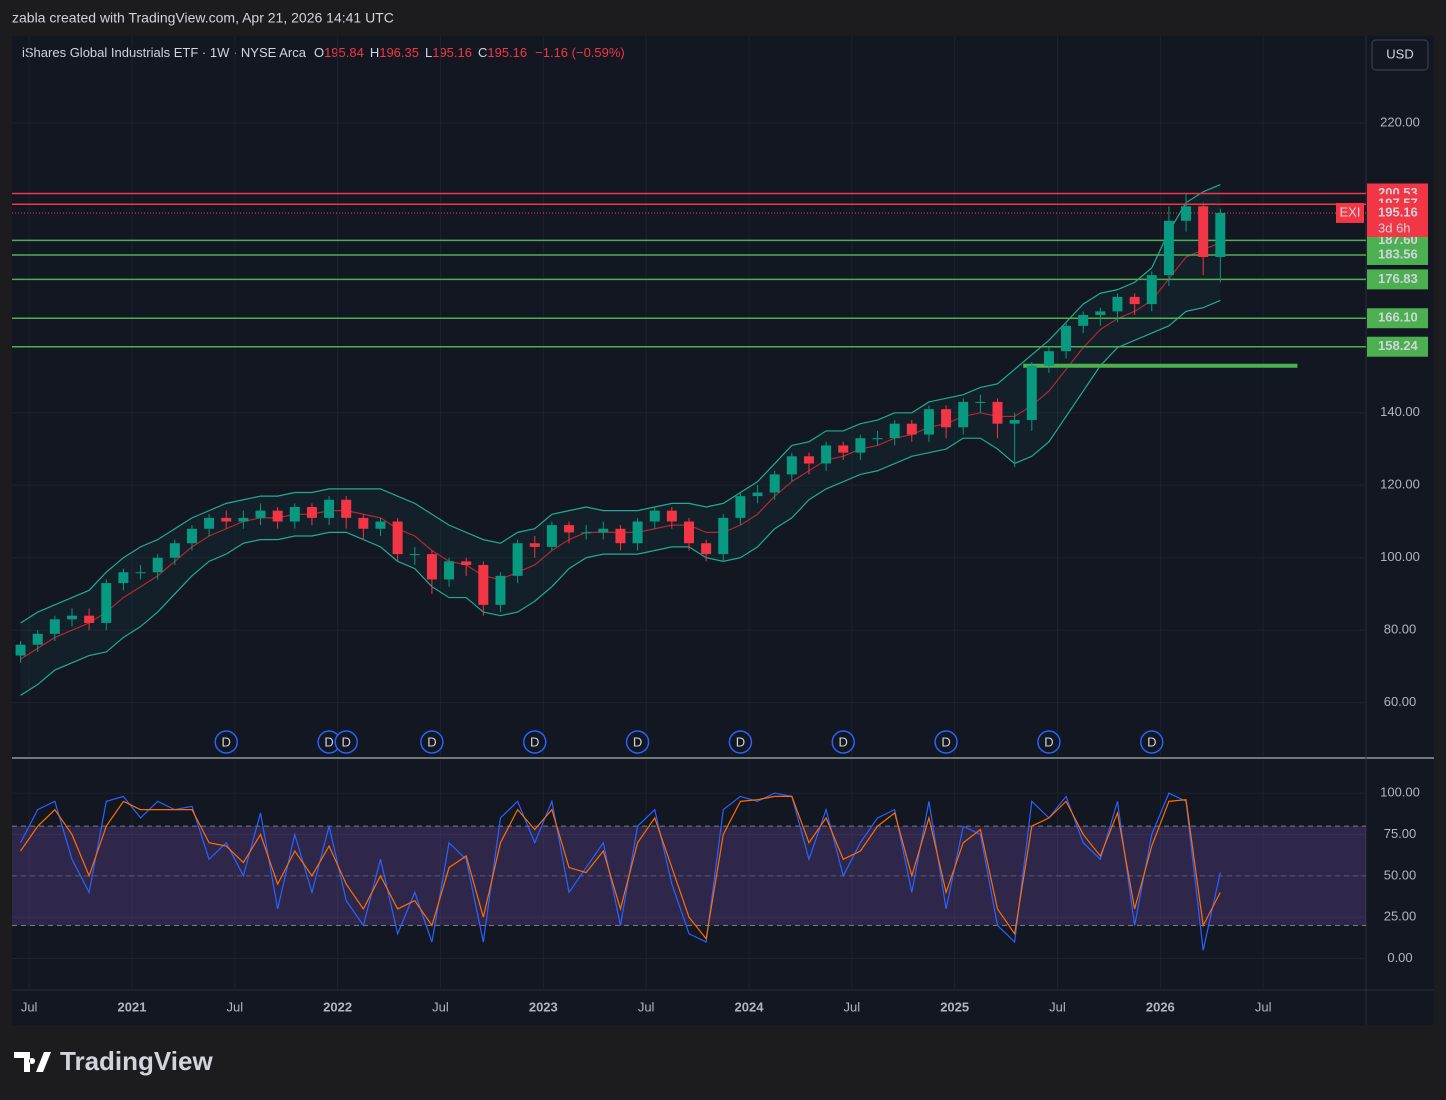 This screenshot has height=1100, width=1446. I want to click on level-label: 176.83, so click(1398, 278).